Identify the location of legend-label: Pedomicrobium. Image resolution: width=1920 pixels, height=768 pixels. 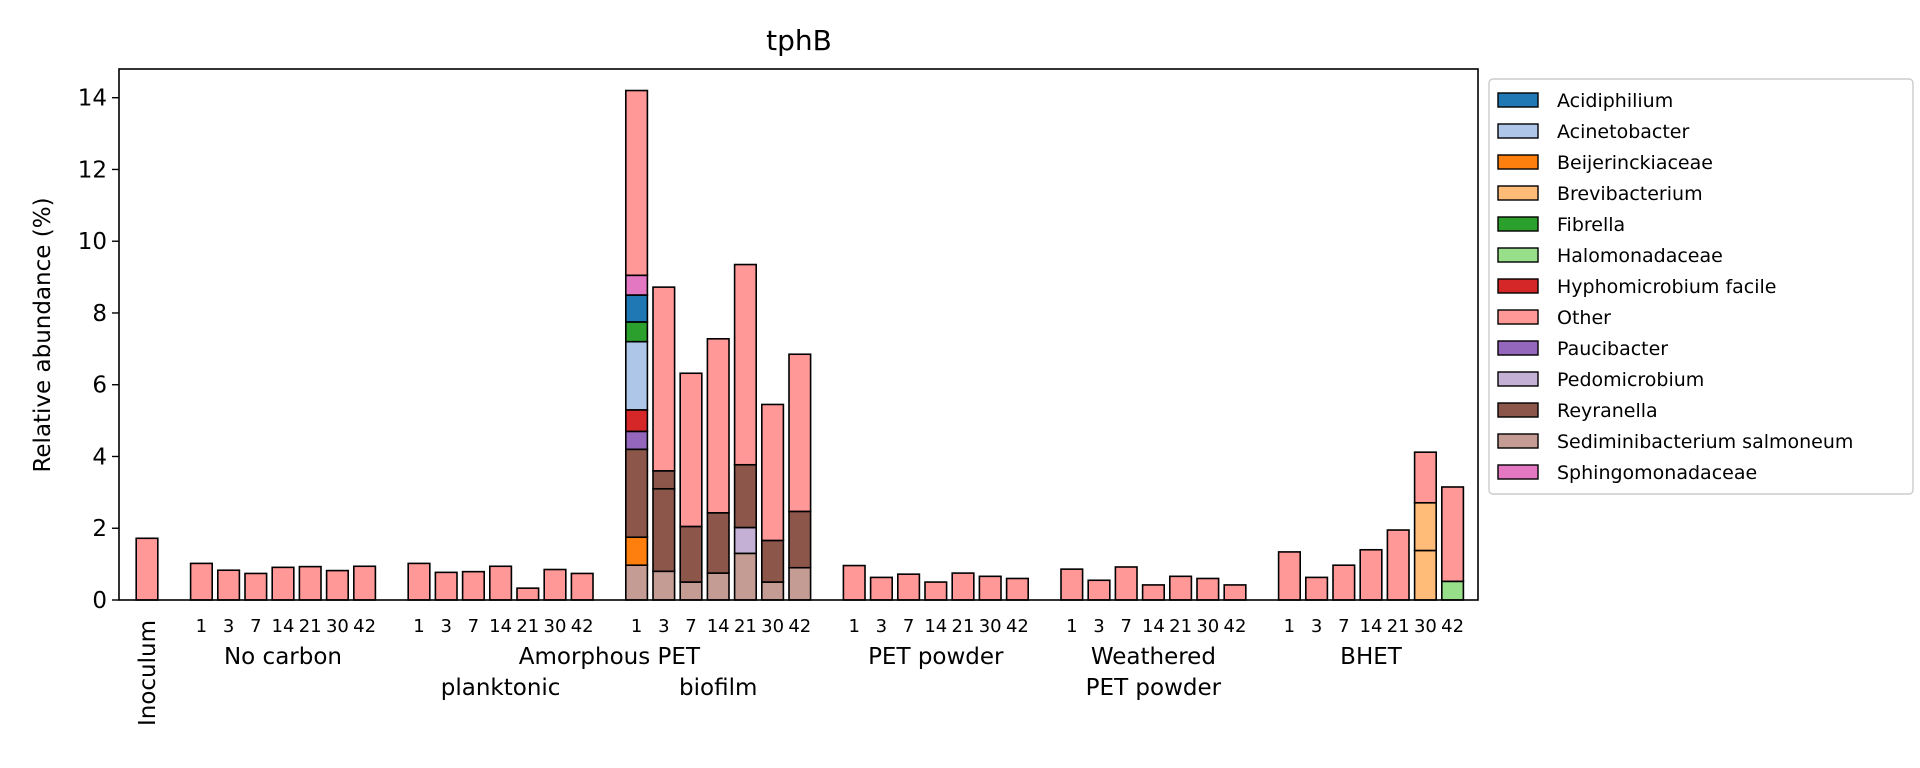
(1630, 380).